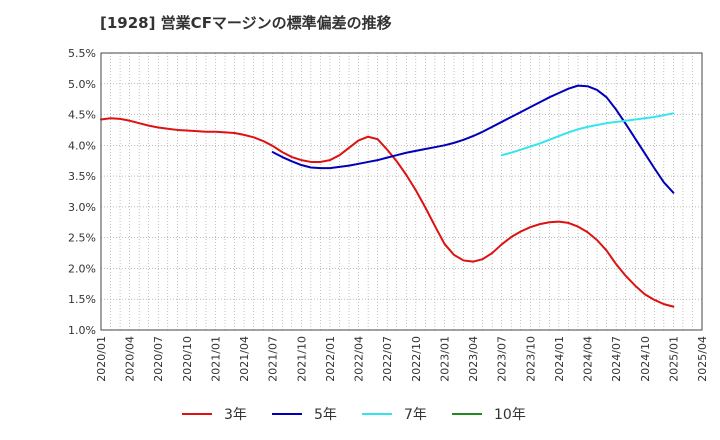 This screenshot has height=440, width=720. Describe the element at coordinates (187, 359) in the screenshot. I see `x-tick-label: 2020/10` at that location.